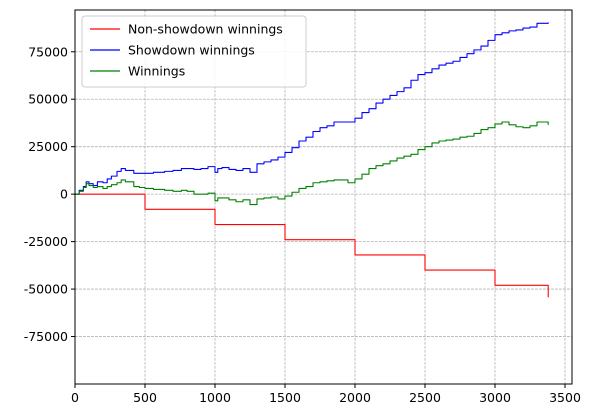  Describe the element at coordinates (46, 336) in the screenshot. I see `y-tick-label: -75000` at that location.